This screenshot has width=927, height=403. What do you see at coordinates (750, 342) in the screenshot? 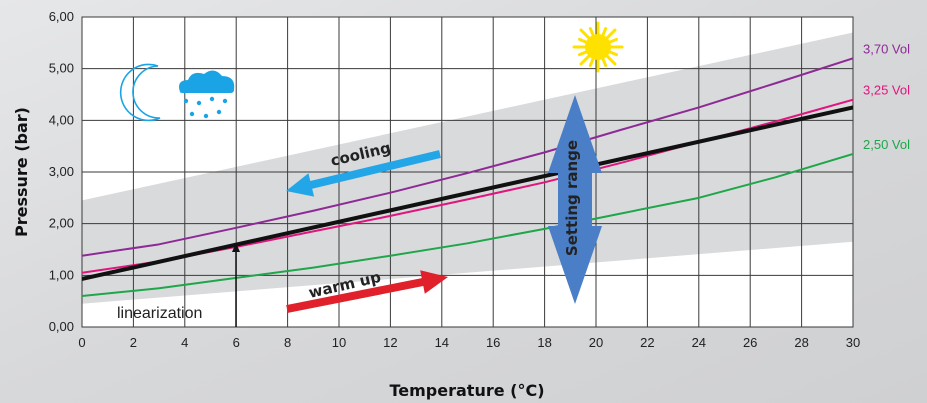
I see `x-tick-label: 26` at bounding box center [750, 342].